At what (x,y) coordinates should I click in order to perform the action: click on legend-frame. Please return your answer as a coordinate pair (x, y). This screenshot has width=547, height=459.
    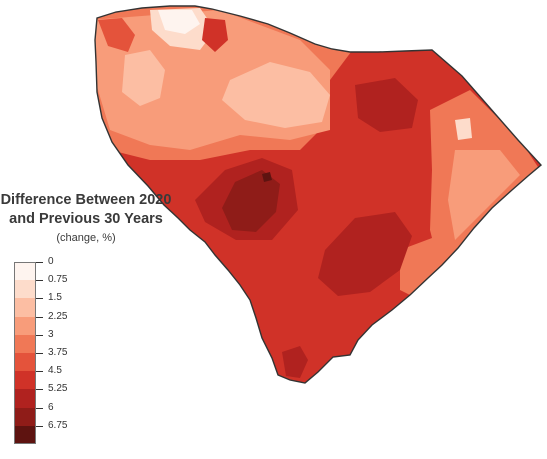
    Looking at the image, I should click on (25, 353).